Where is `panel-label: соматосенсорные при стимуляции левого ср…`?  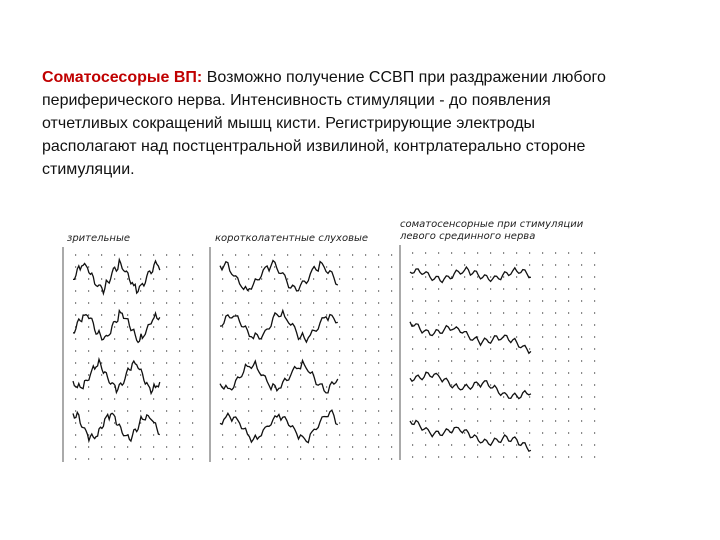
panel-label: соматосенсорные при стимуляции левого ср… is located at coordinates (492, 230).